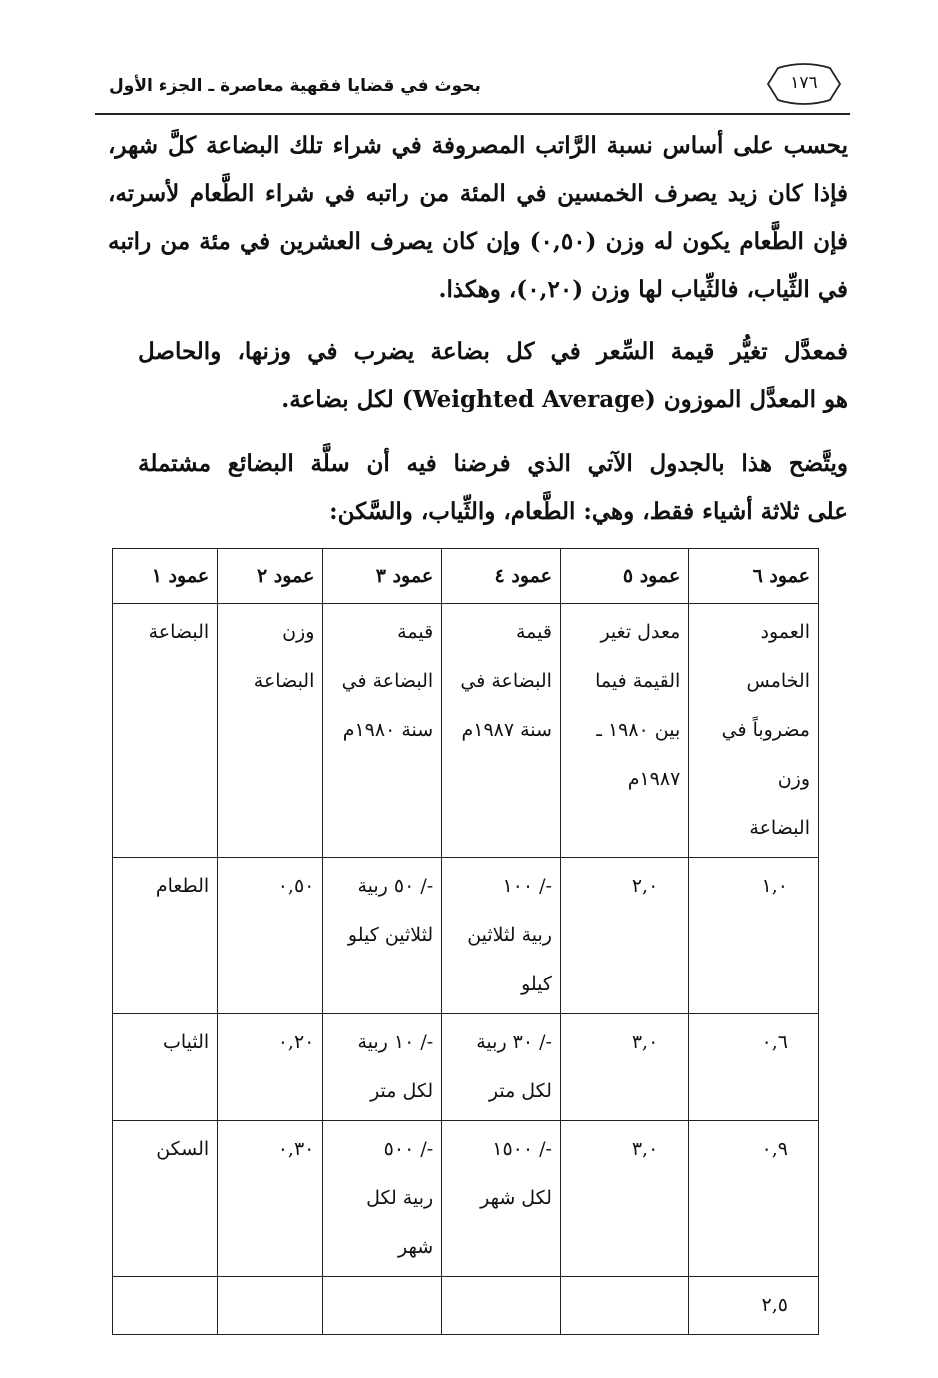  I want to click on table-cell: الطعام, so click(165, 935).